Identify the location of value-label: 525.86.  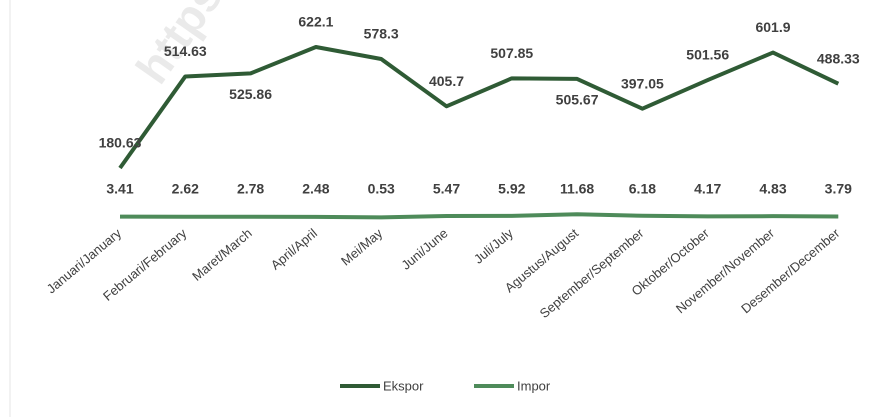
(250, 94).